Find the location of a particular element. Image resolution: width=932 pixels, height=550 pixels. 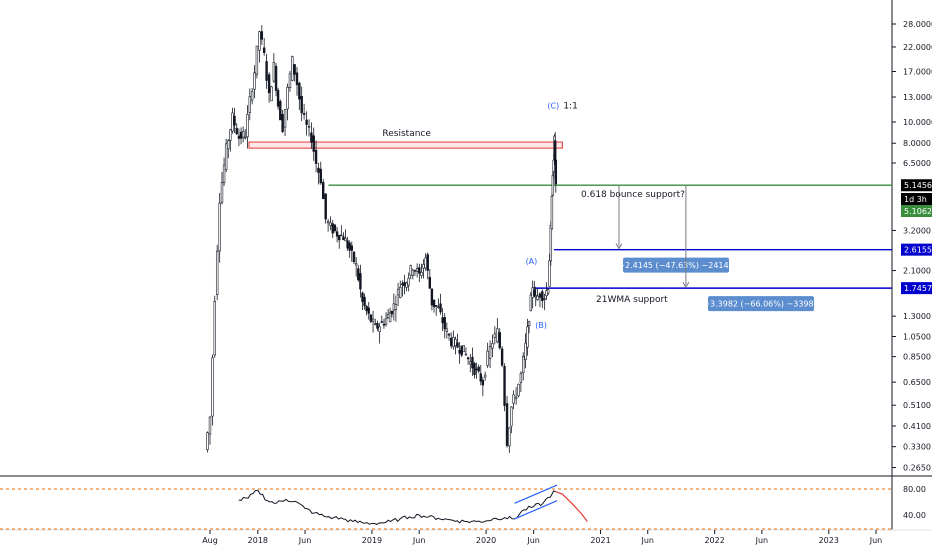

price-tick-label: 22.0000 is located at coordinates (917, 47).